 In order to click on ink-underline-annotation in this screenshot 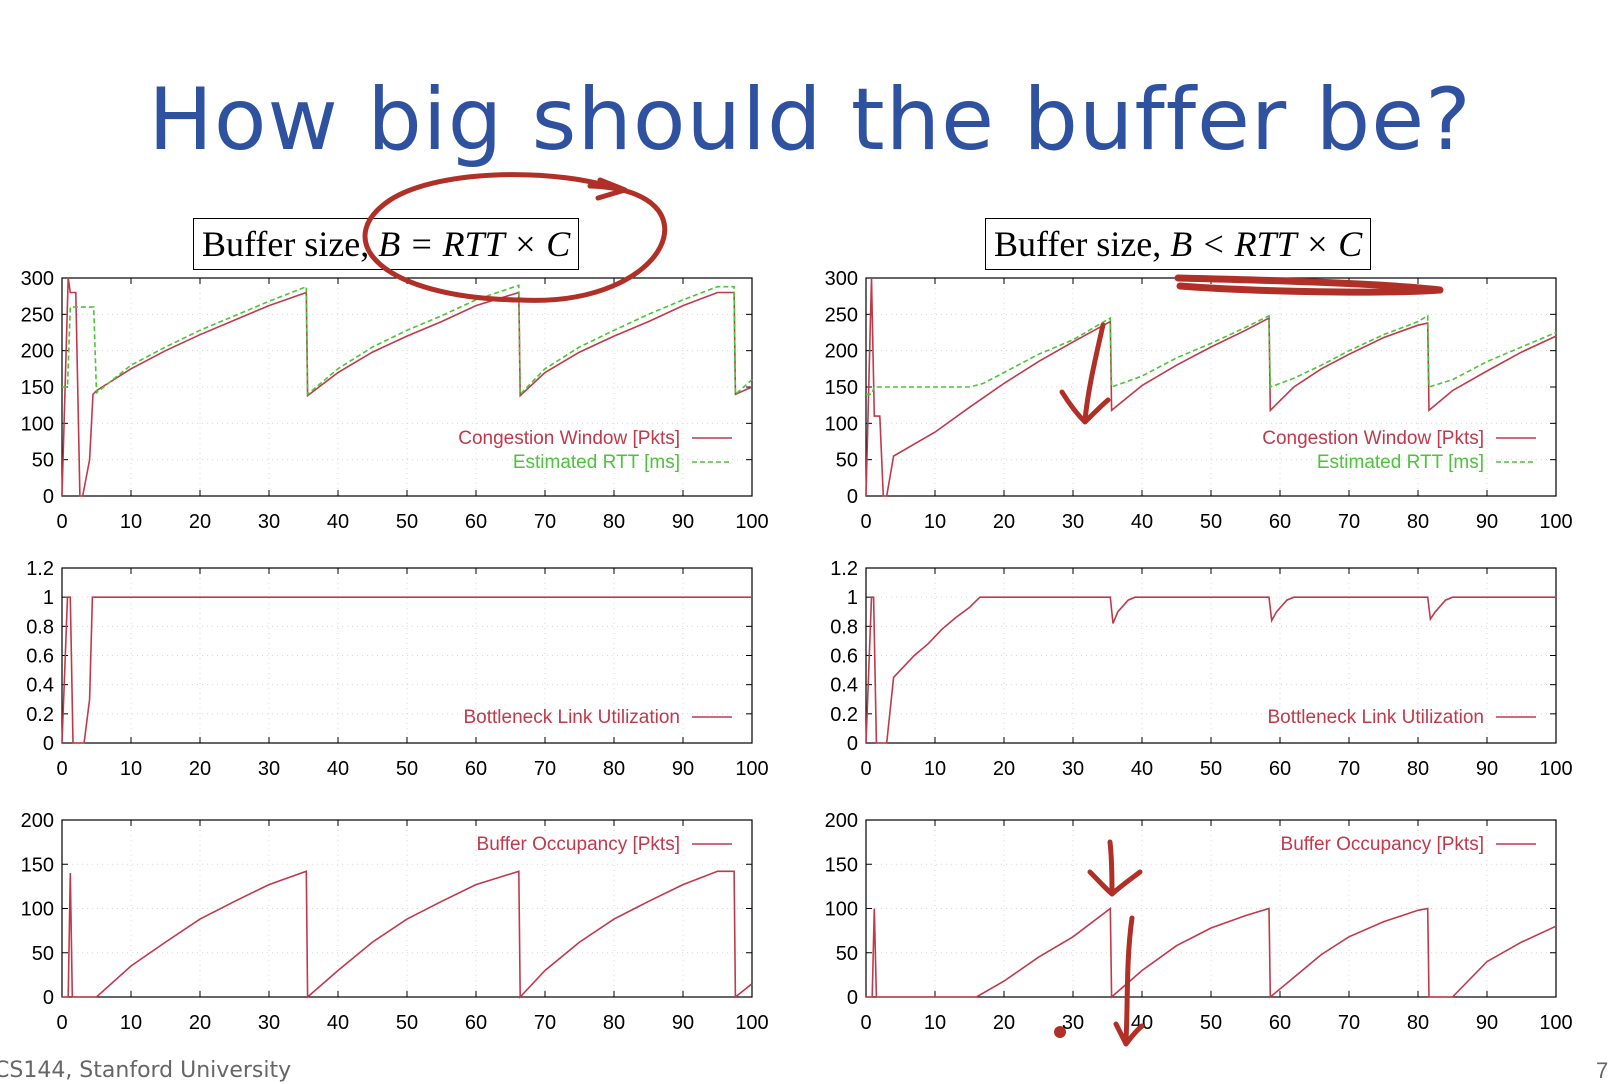, I will do `click(1309, 285)`.